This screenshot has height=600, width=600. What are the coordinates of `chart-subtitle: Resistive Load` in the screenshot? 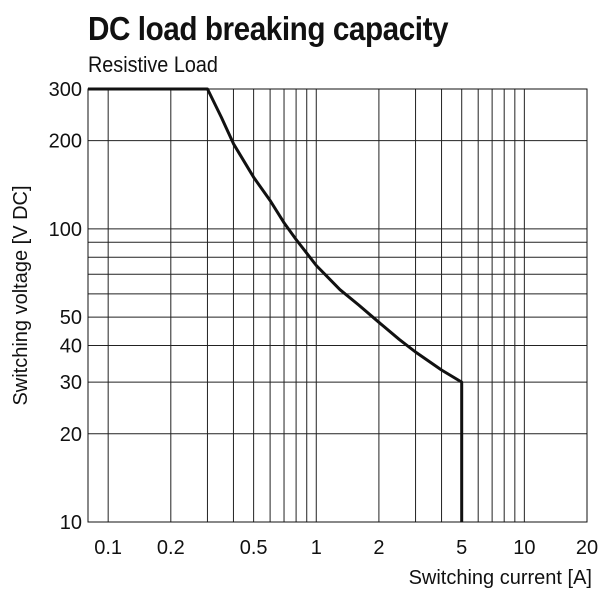 It's located at (153, 64).